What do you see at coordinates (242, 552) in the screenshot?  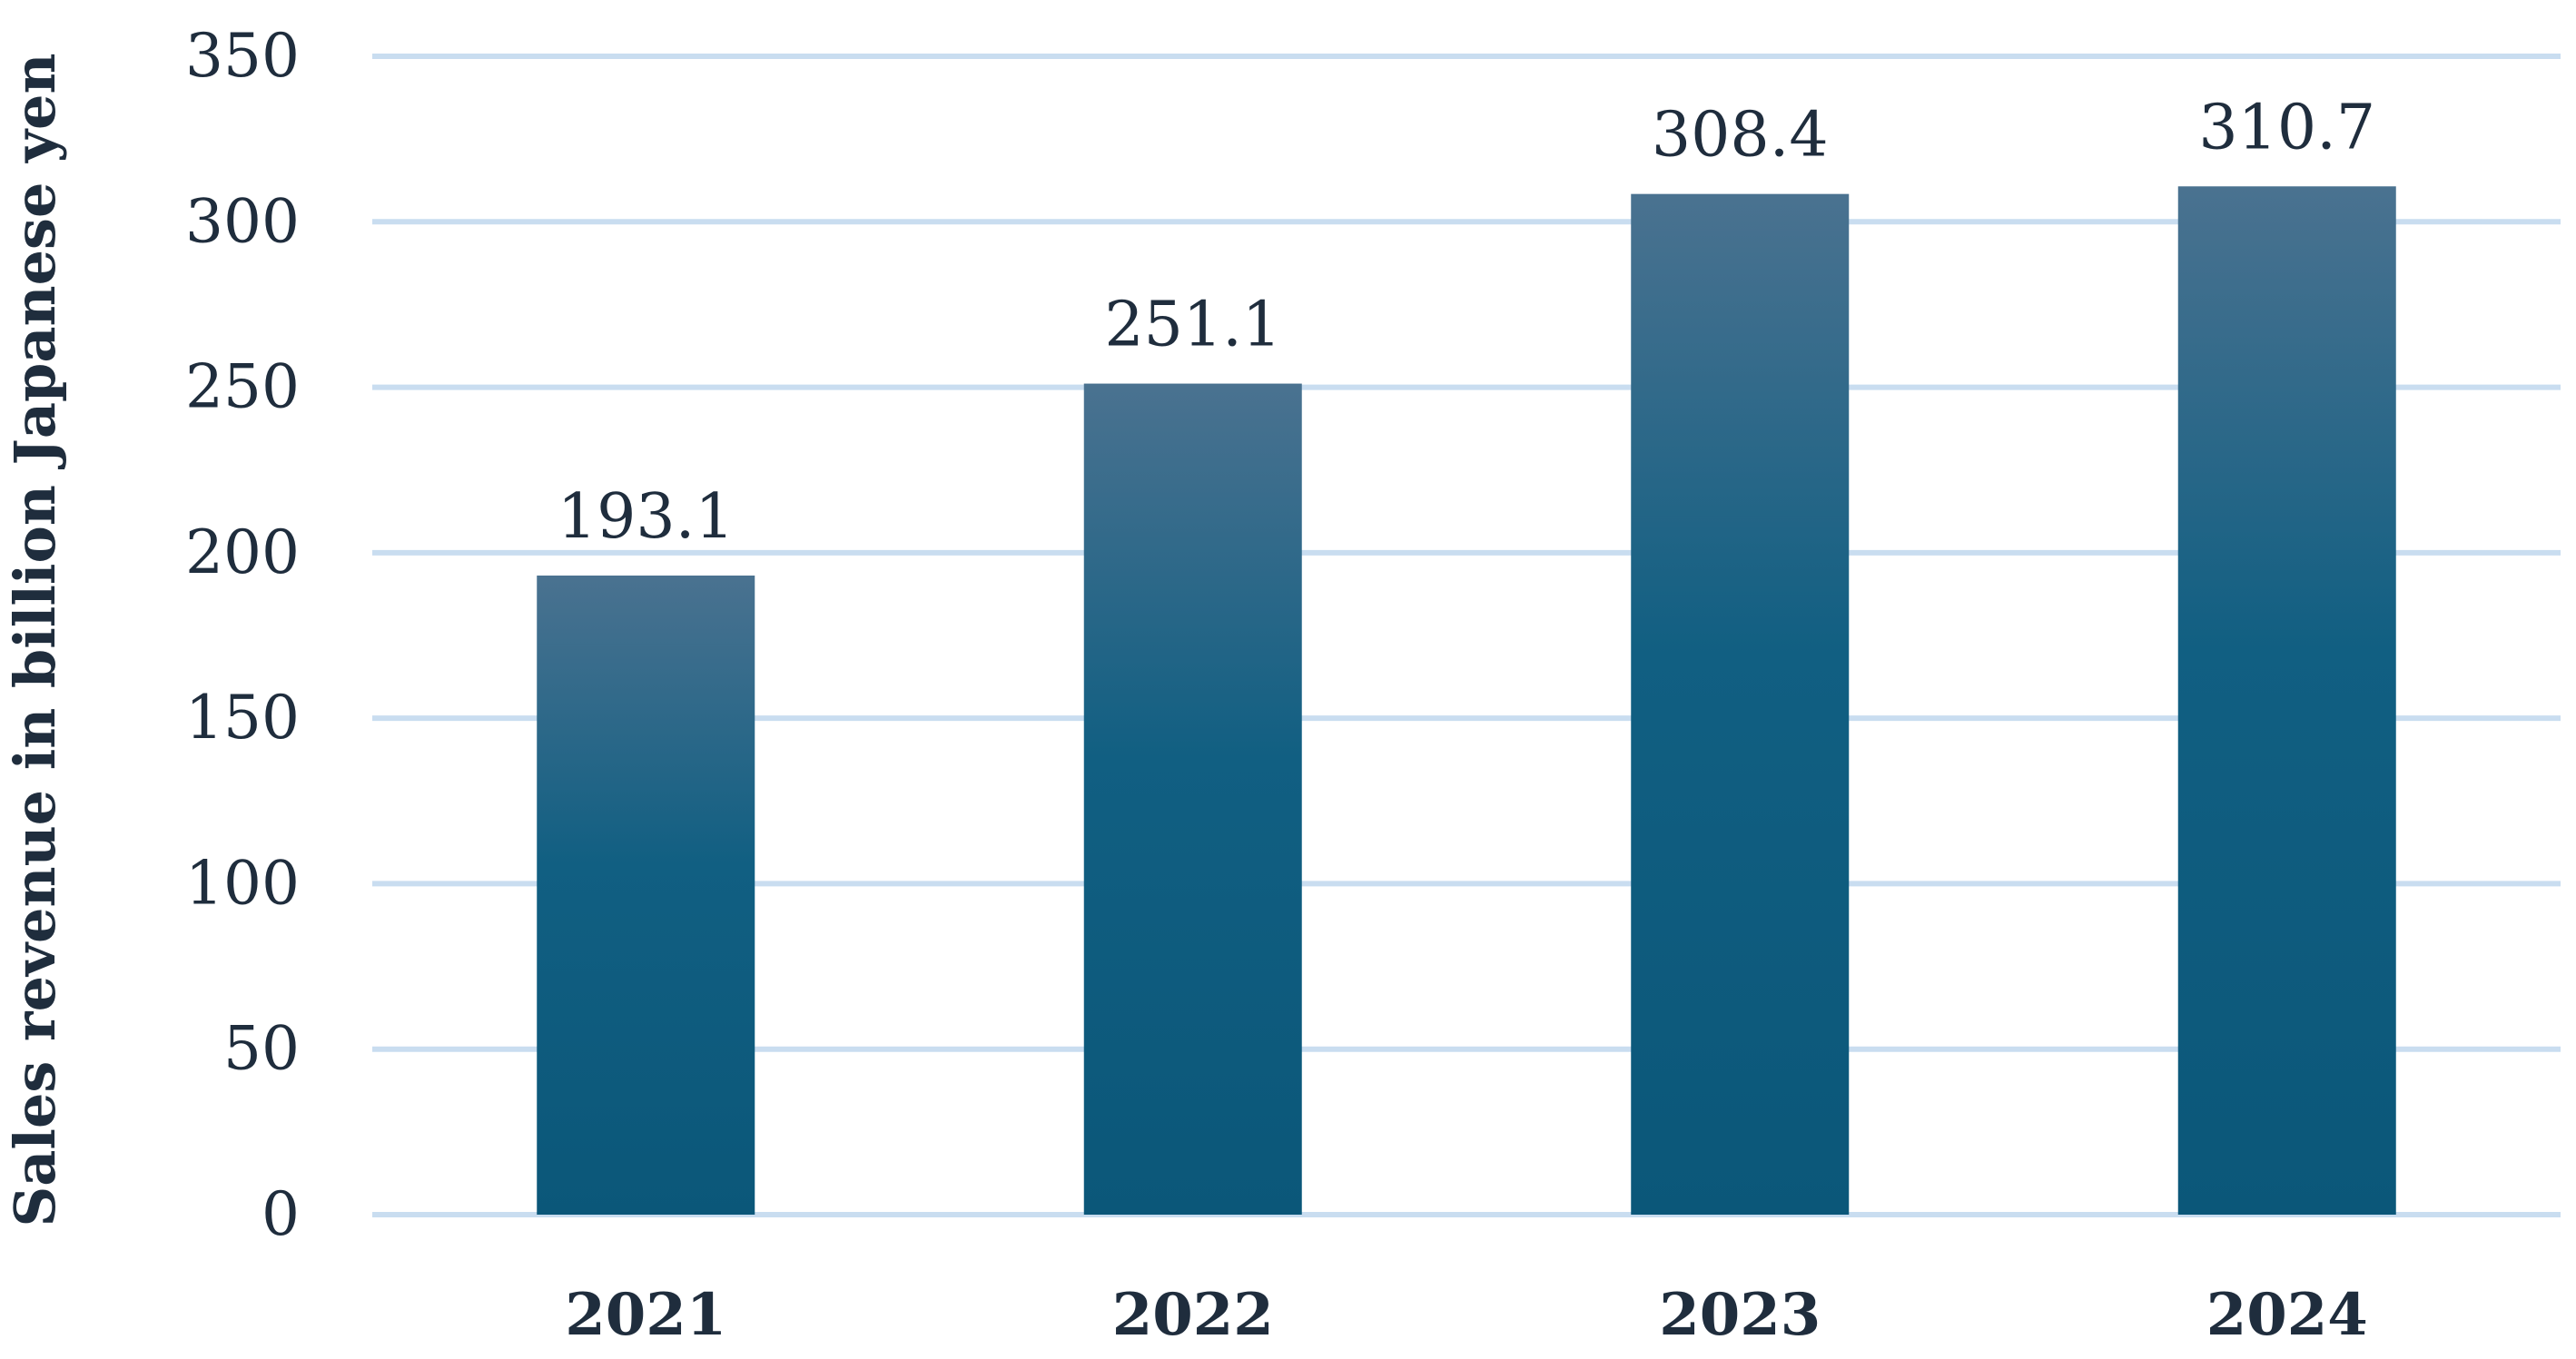 I see `y-tick-label: 200` at bounding box center [242, 552].